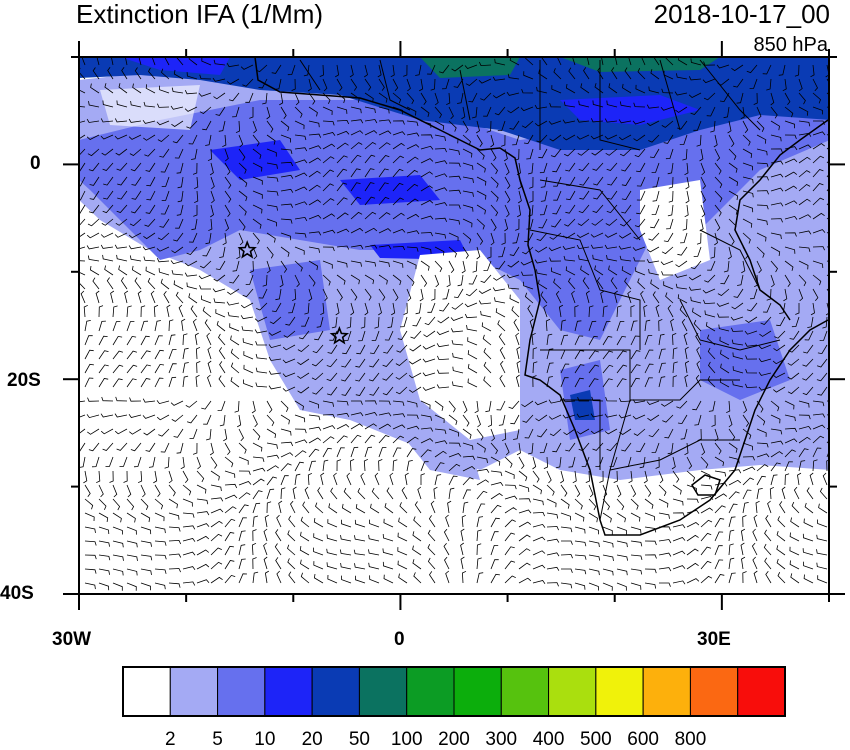  What do you see at coordinates (666, 691) in the screenshot?
I see `colorbar-swatch` at bounding box center [666, 691].